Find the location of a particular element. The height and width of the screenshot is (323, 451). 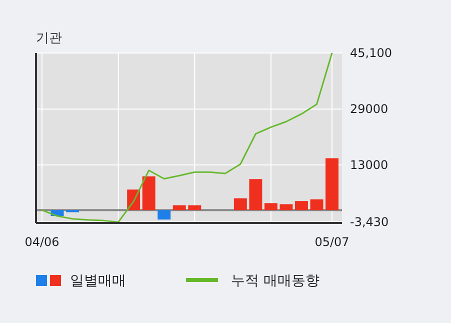

y-tick-label: 13000 is located at coordinates (369, 165).